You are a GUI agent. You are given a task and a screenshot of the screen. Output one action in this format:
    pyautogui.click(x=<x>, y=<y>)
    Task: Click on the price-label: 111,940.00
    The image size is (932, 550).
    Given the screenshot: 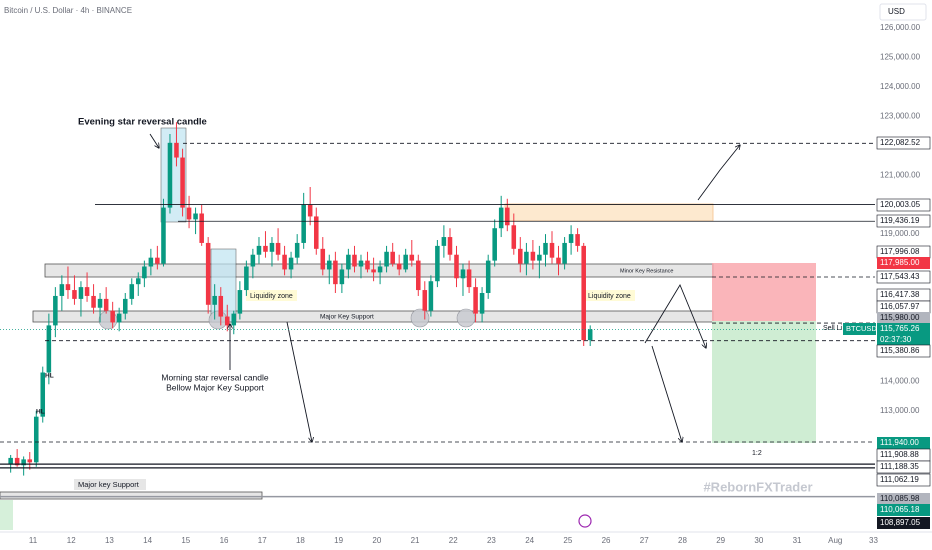 What is the action you would take?
    pyautogui.click(x=899, y=442)
    